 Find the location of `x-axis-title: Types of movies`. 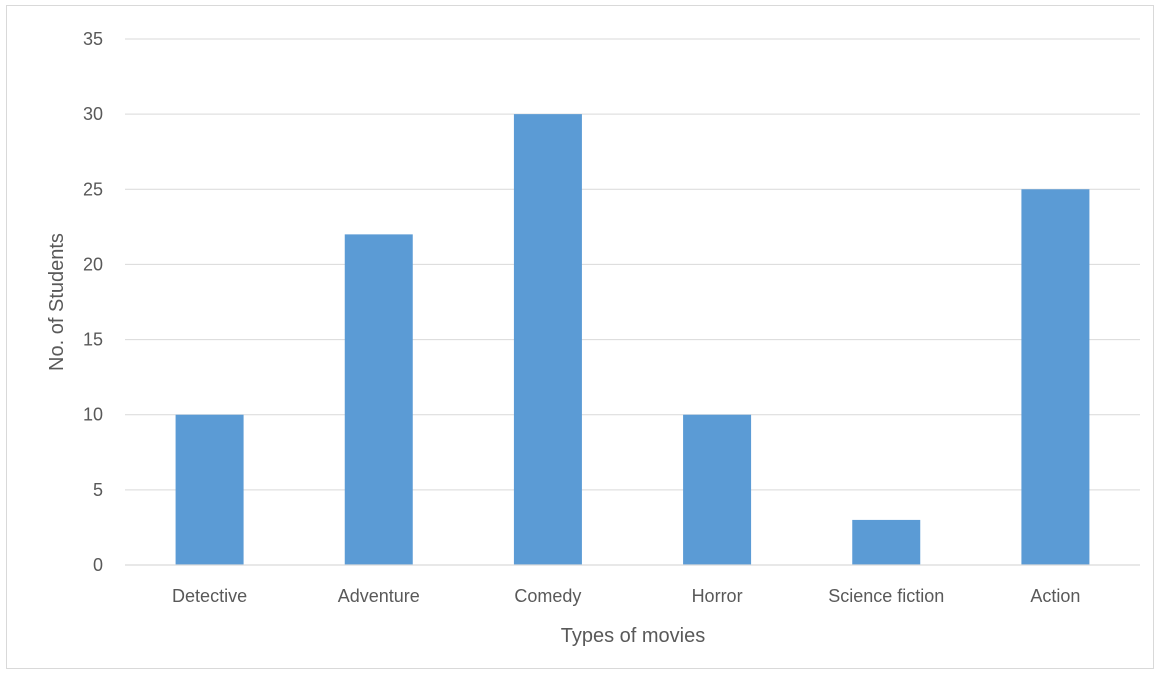

x-axis-title: Types of movies is located at coordinates (633, 636).